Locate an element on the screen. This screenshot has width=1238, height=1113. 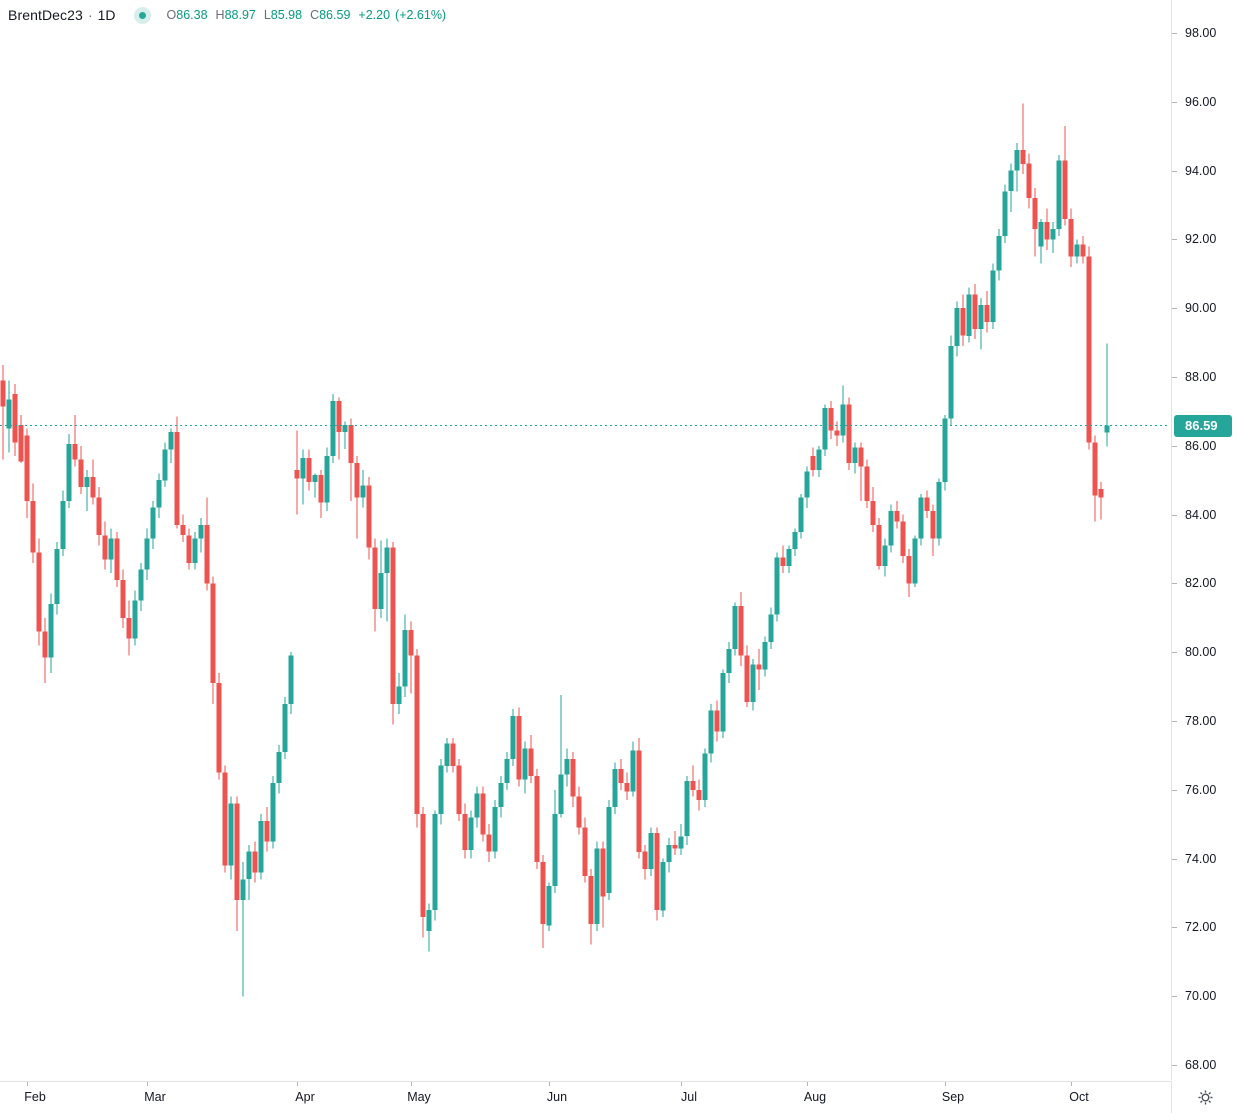
price-tick-label: 70.00 is located at coordinates (1201, 996).